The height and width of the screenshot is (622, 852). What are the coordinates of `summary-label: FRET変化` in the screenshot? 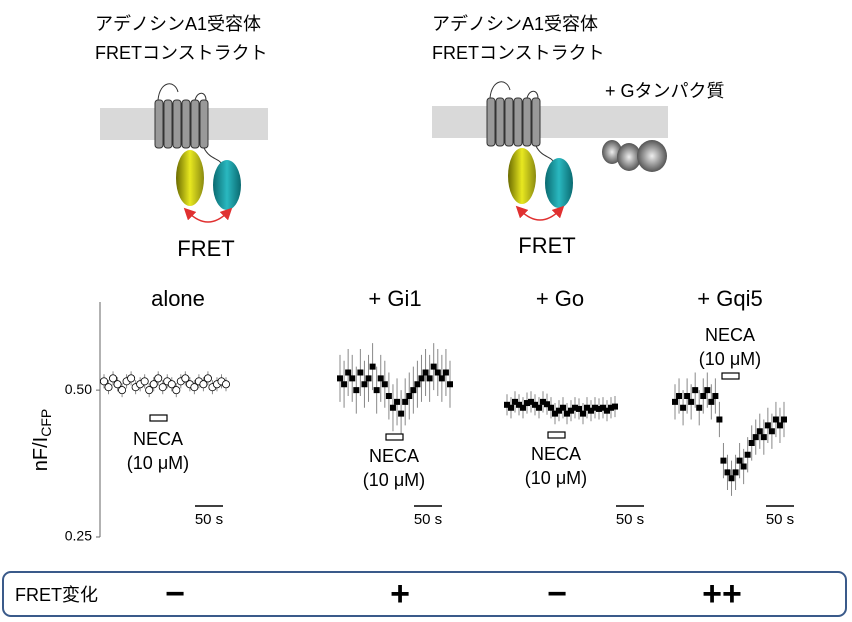 It's located at (56, 595).